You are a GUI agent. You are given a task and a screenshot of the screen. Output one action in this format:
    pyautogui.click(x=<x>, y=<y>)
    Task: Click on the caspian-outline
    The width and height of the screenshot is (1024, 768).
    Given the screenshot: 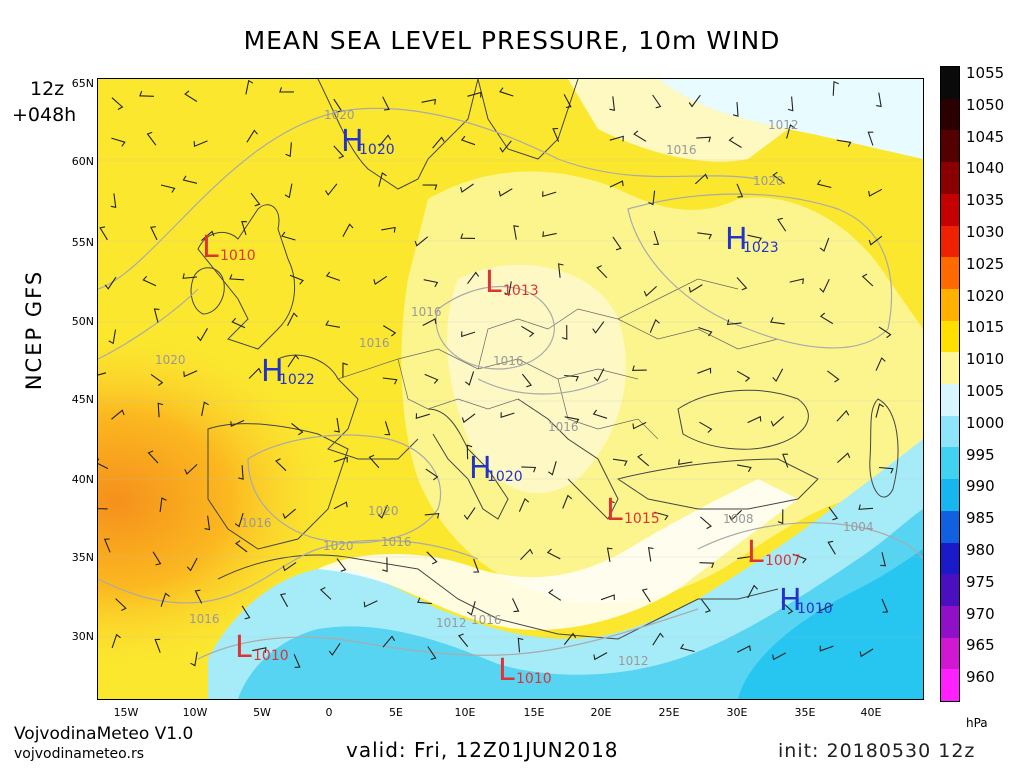 What is the action you would take?
    pyautogui.click(x=884, y=448)
    